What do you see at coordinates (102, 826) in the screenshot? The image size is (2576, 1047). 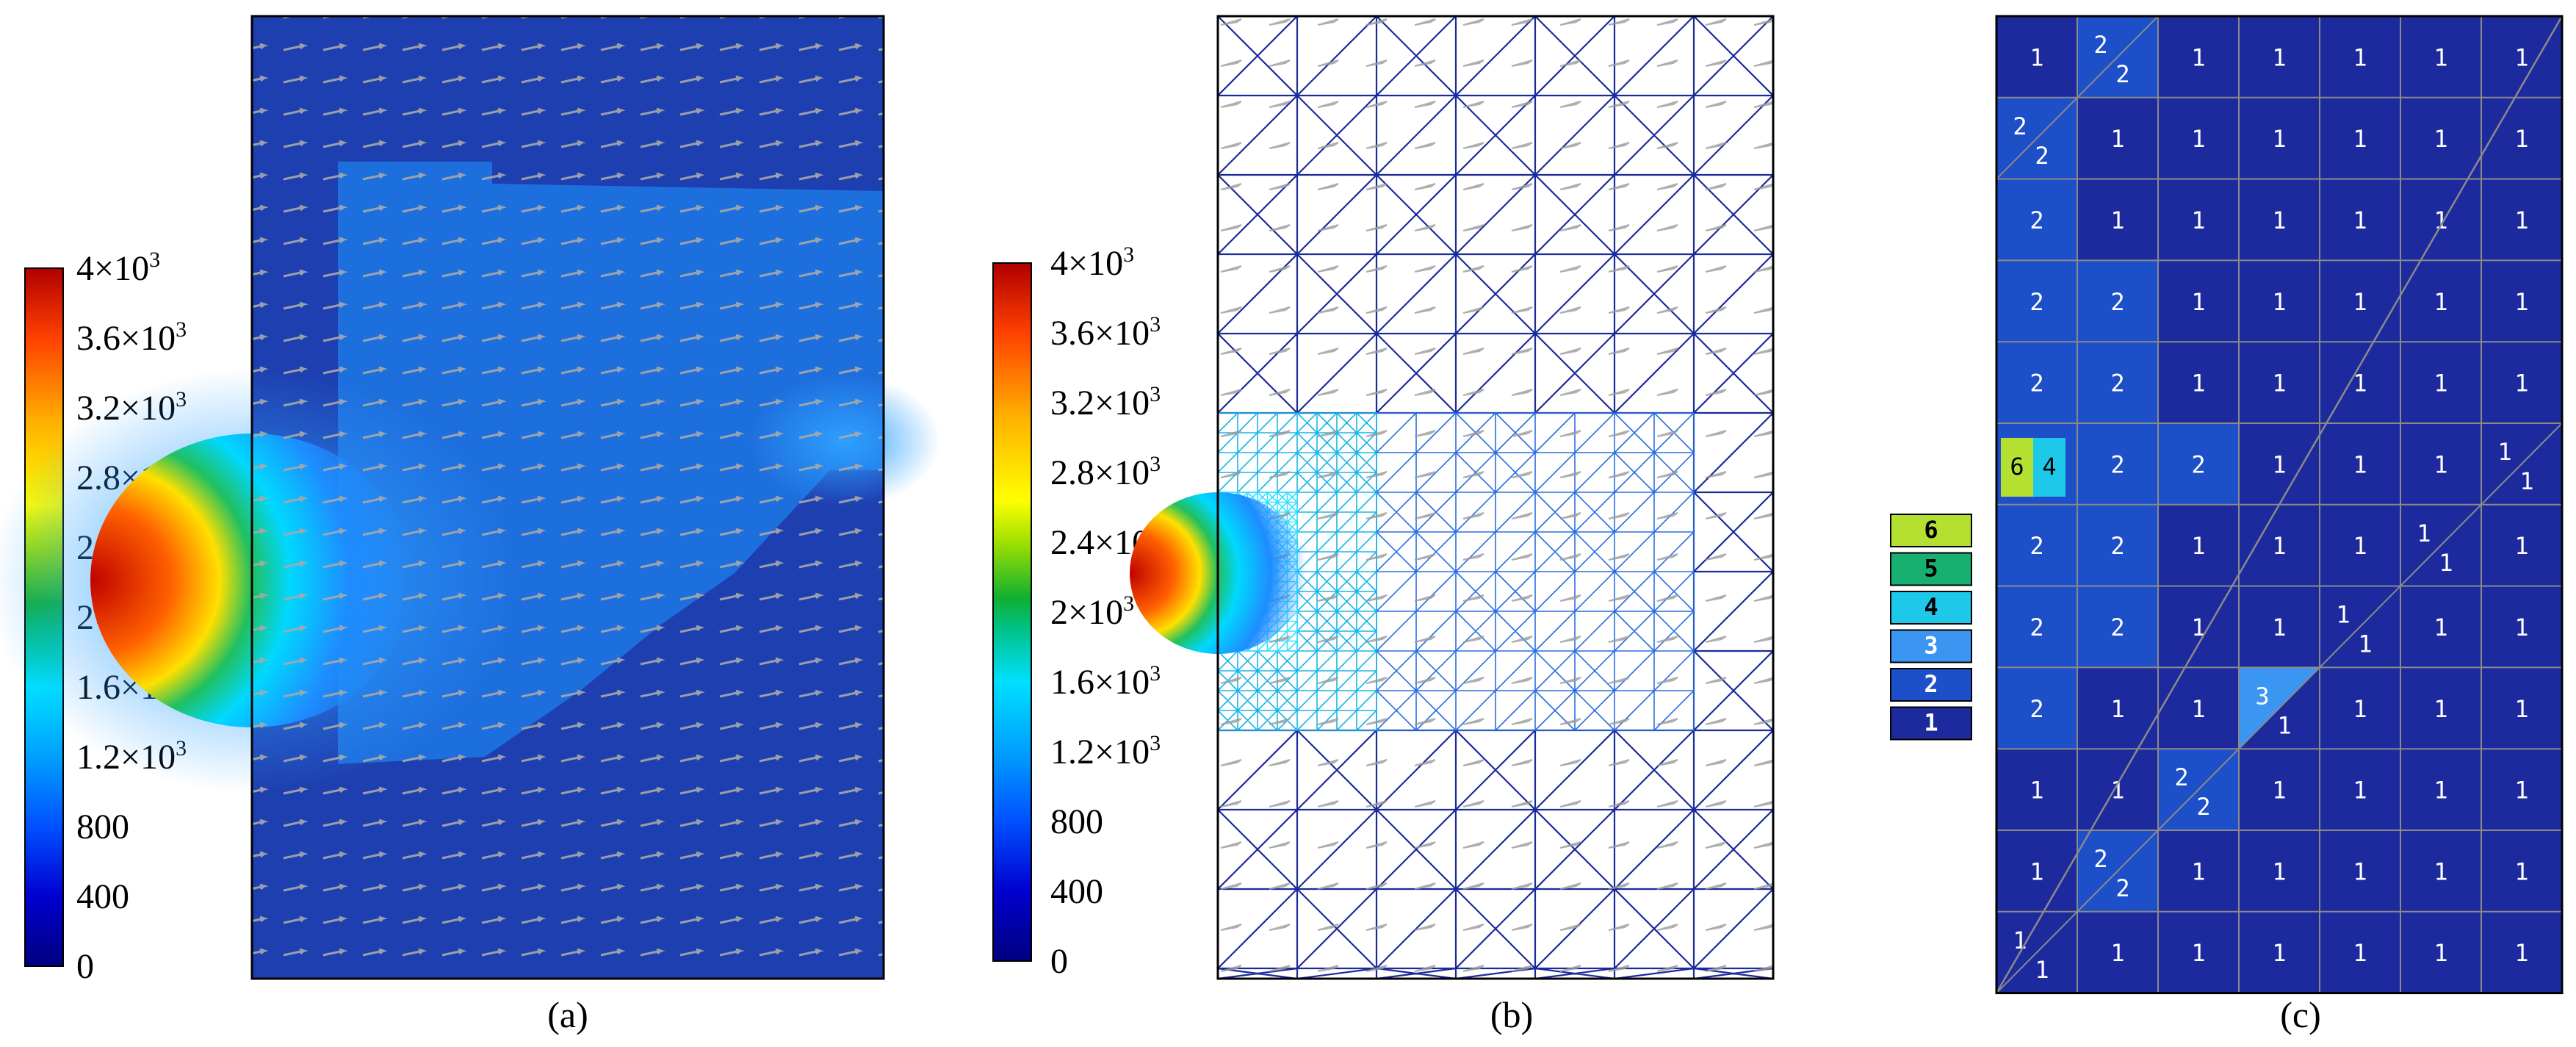 I see `tick-mantissa: 800` at bounding box center [102, 826].